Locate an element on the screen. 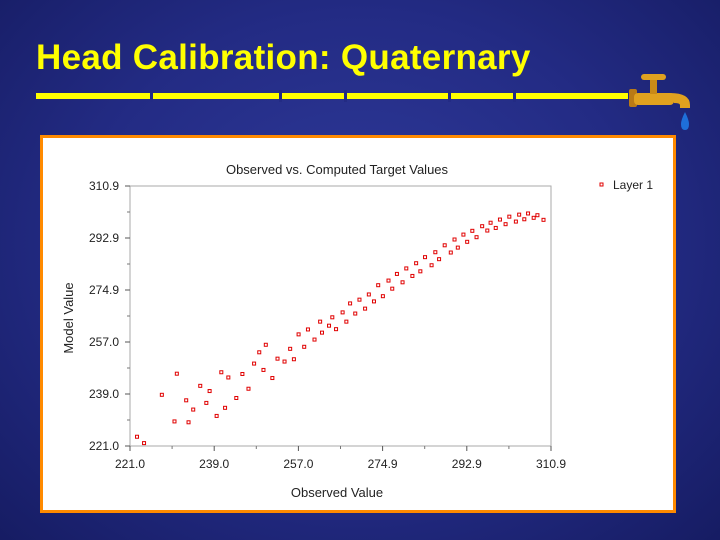 Image resolution: width=720 pixels, height=540 pixels. x-tick-label: 239.0 is located at coordinates (214, 464).